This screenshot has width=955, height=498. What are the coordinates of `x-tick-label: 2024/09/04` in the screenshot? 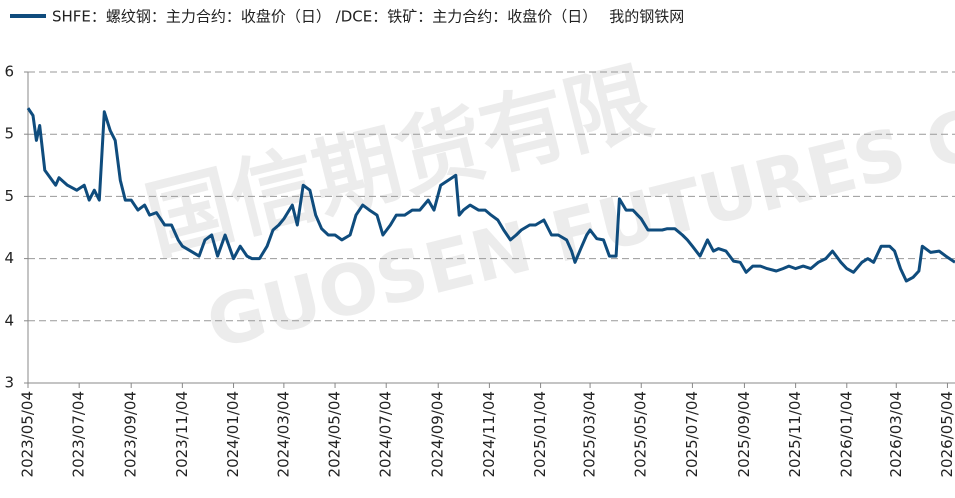 It's located at (438, 434).